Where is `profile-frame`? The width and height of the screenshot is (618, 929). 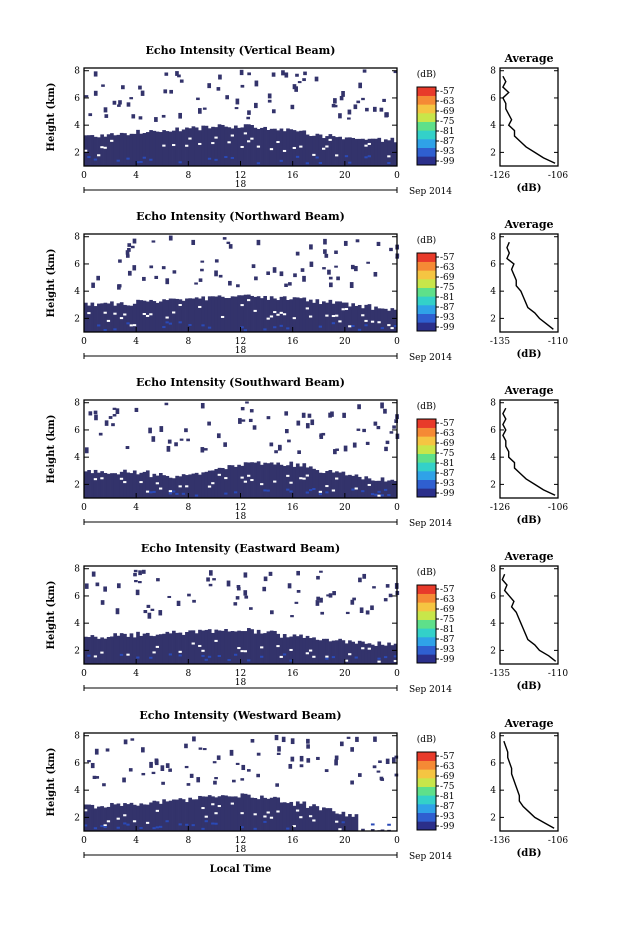 profile-frame is located at coordinates (529, 117).